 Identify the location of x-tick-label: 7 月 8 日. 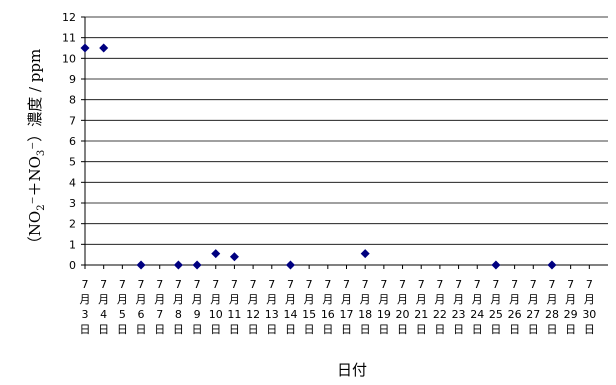
(178, 307).